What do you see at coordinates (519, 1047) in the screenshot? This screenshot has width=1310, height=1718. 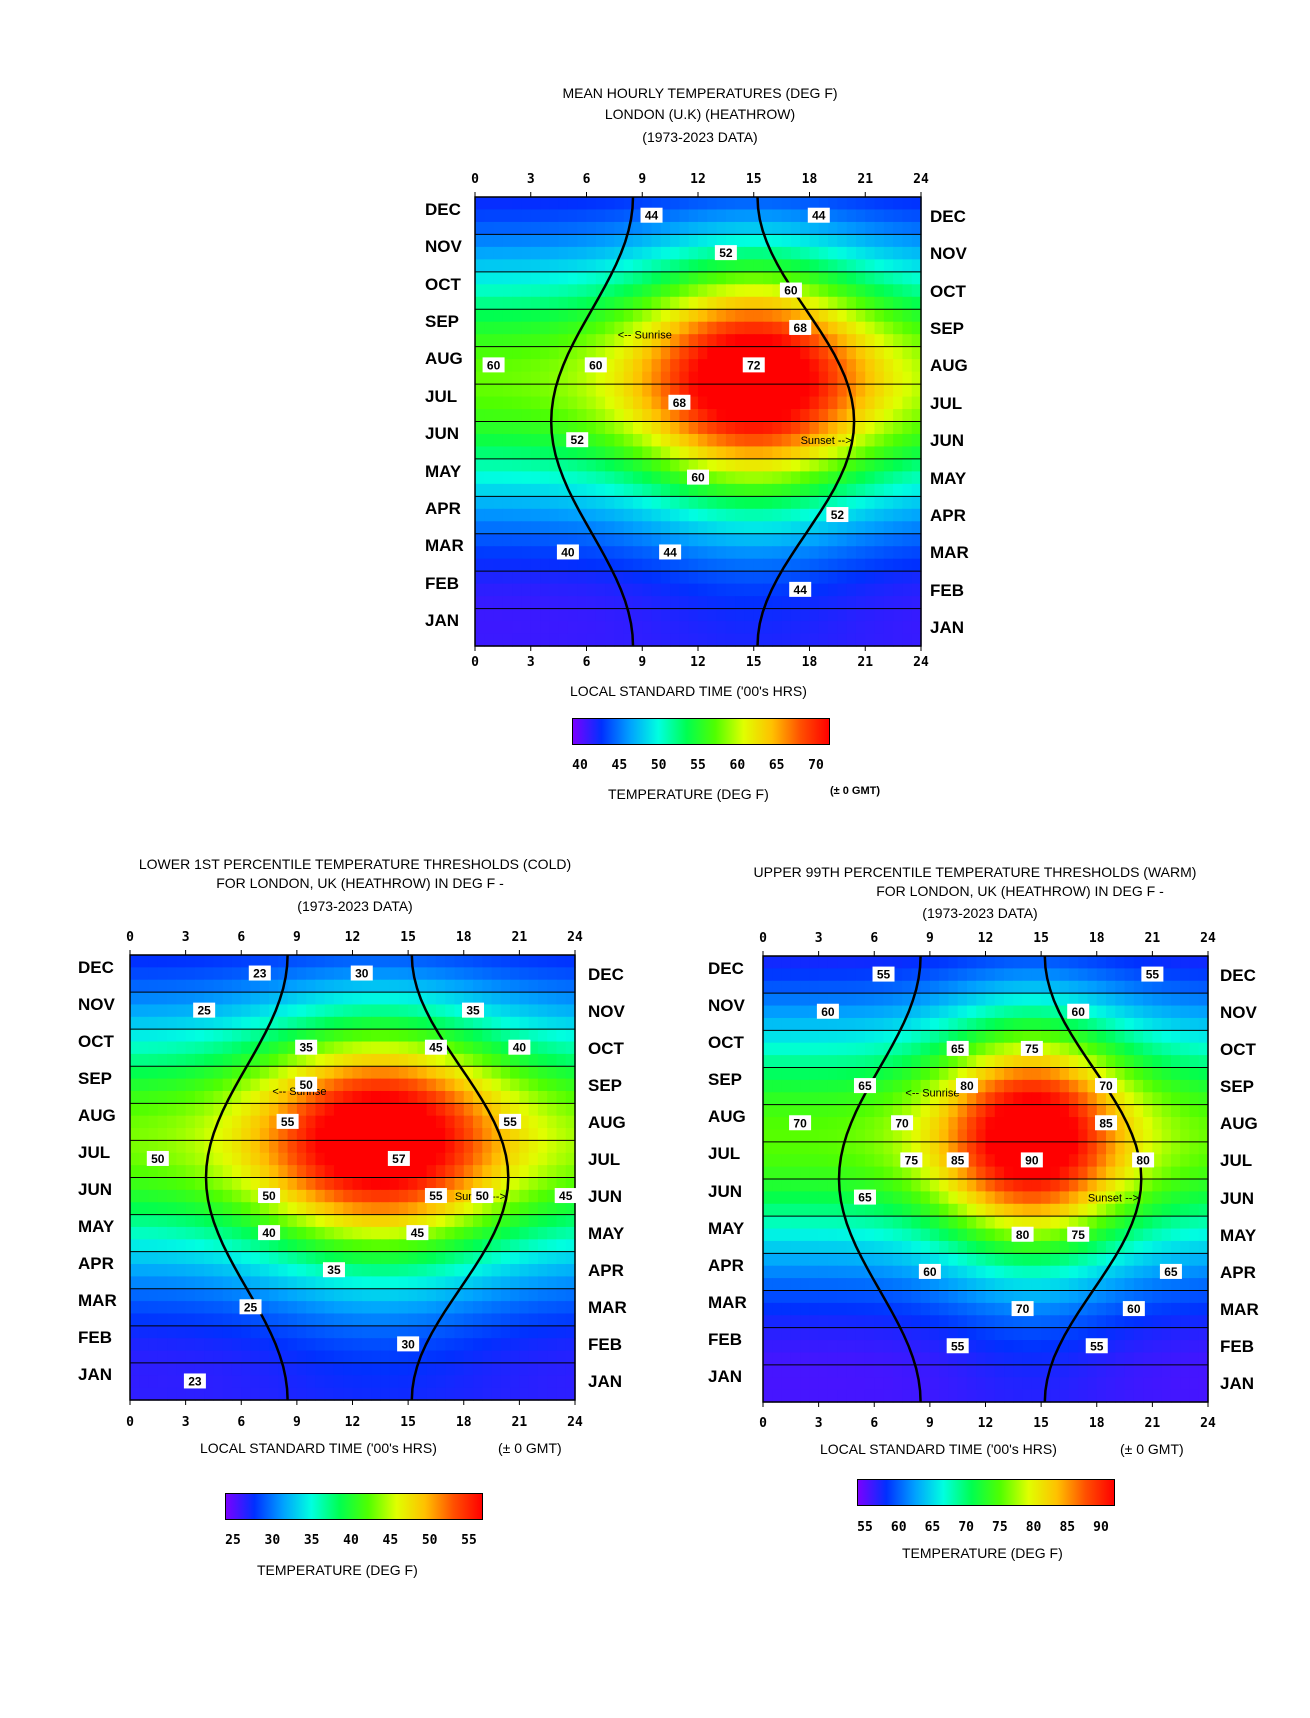 I see `contour-label-box` at bounding box center [519, 1047].